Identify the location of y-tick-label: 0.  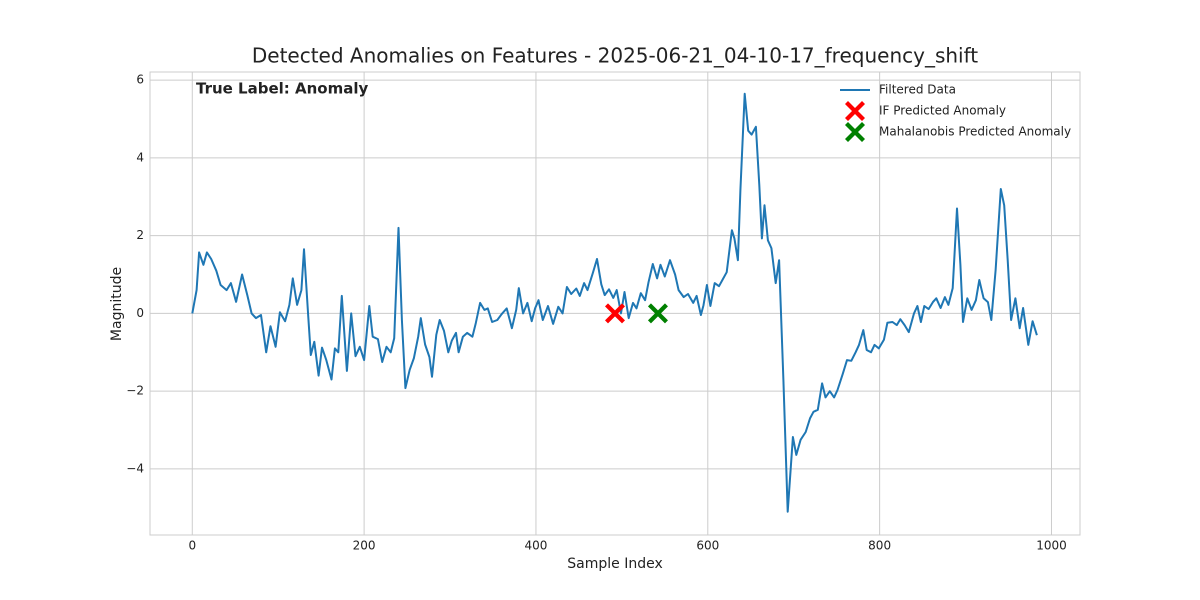
(140, 313).